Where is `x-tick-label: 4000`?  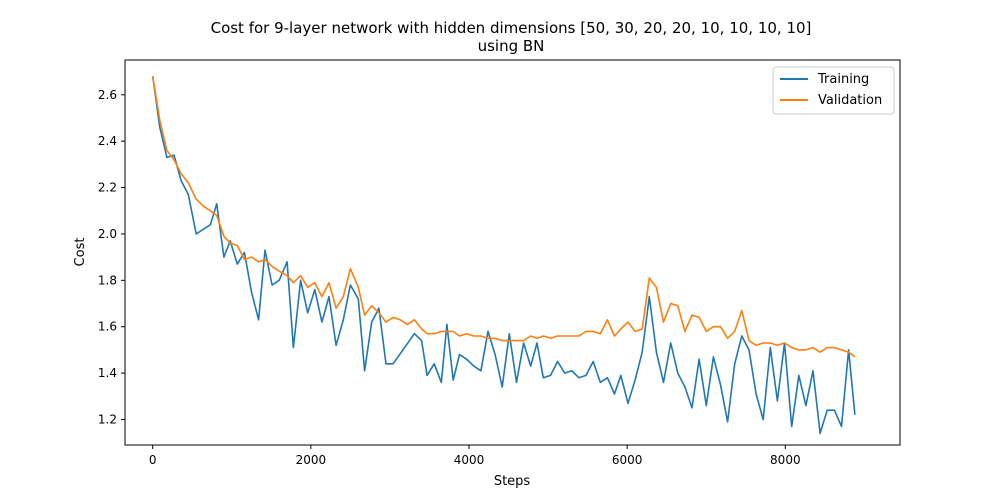 x-tick-label: 4000 is located at coordinates (469, 460).